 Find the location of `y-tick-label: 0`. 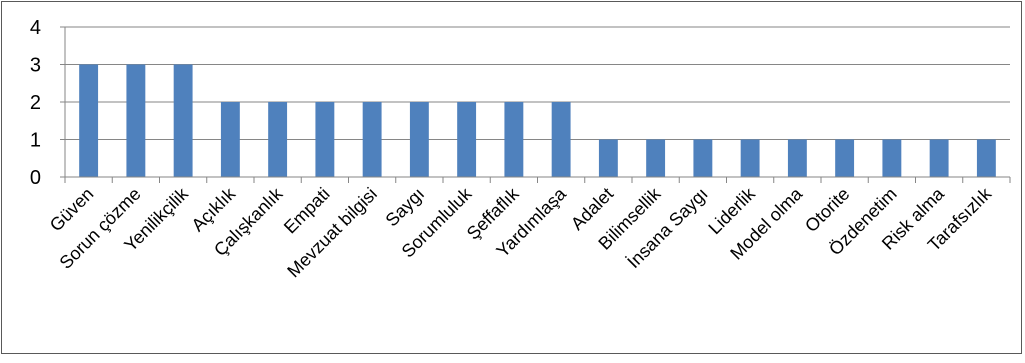

y-tick-label: 0 is located at coordinates (35, 178).